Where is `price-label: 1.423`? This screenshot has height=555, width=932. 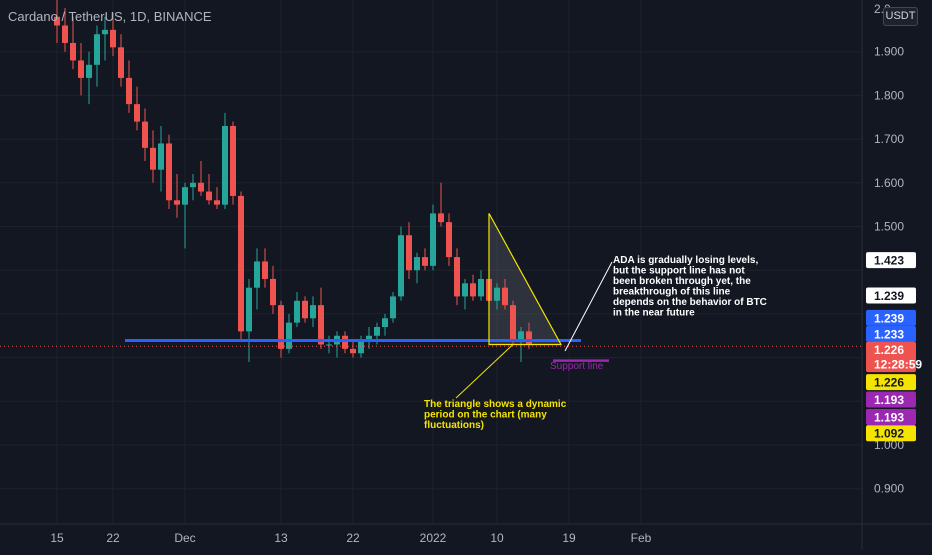
price-label: 1.423 is located at coordinates (891, 260).